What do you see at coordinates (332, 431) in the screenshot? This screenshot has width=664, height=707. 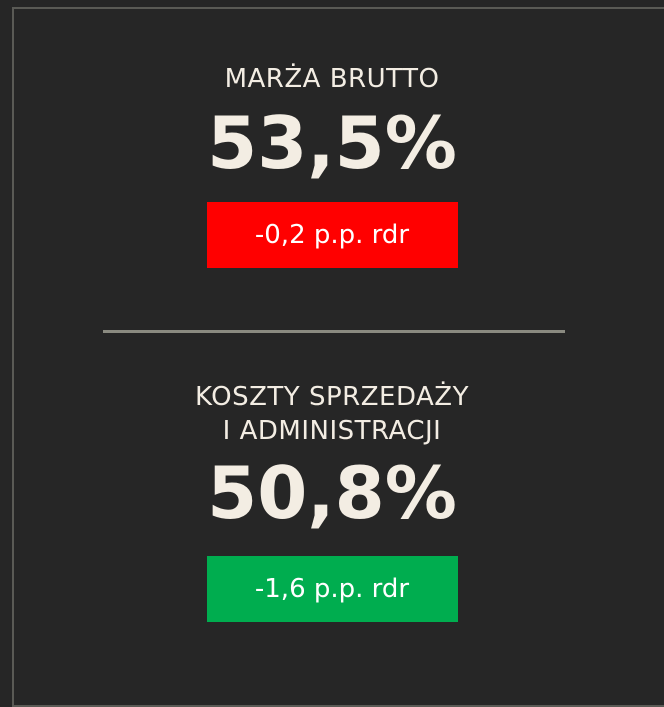 I see `metric-label: I ADMINISTRACJI` at bounding box center [332, 431].